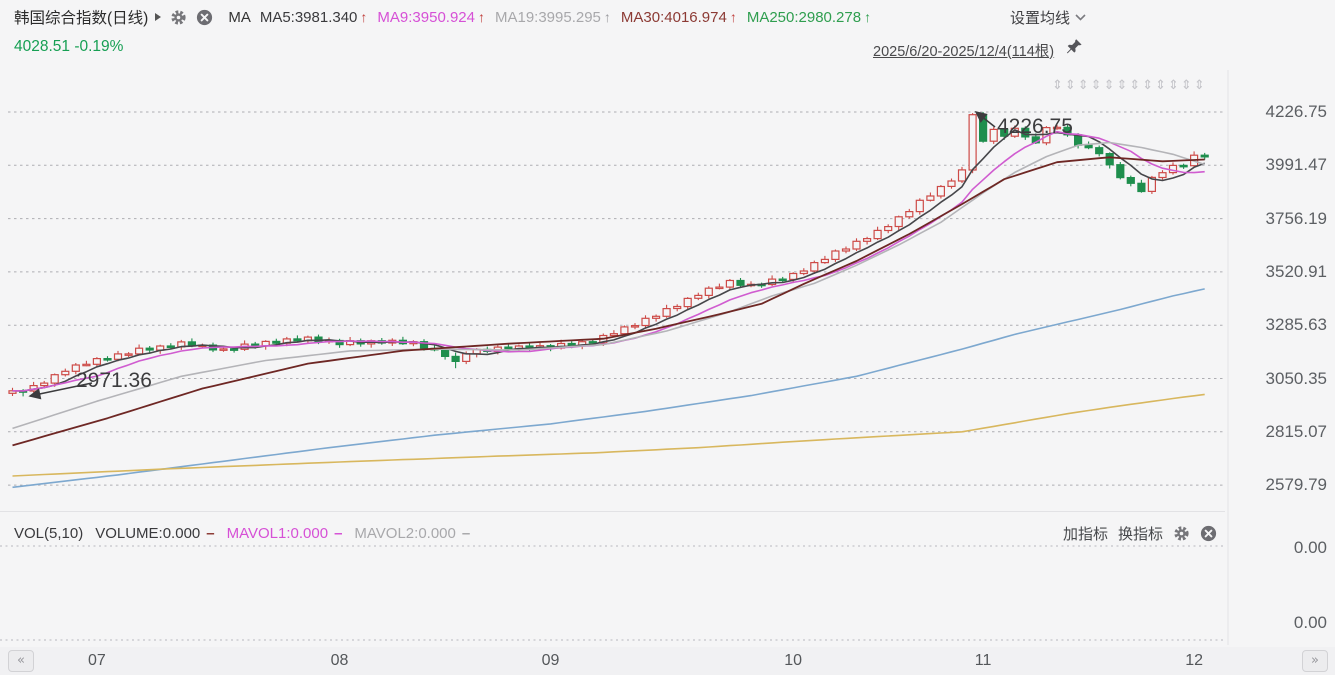 This screenshot has width=1335, height=675. What do you see at coordinates (1296, 485) in the screenshot?
I see `y-axis-label: 2579.79` at bounding box center [1296, 485].